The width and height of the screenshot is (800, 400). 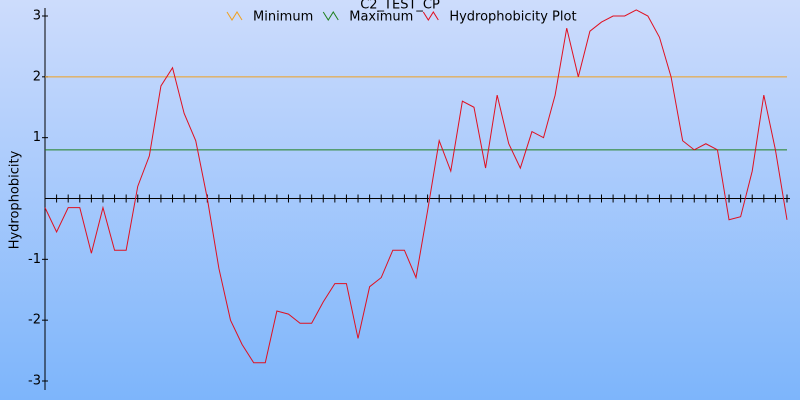 I want to click on y-tick-label: -3, so click(x=34, y=381).